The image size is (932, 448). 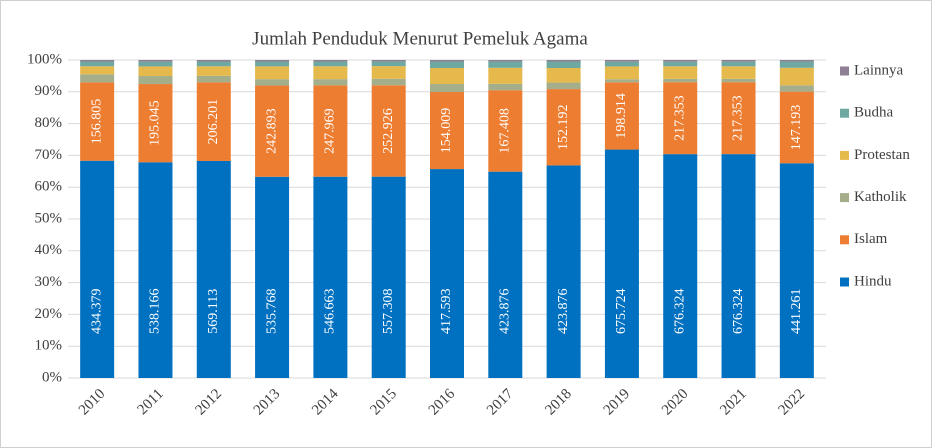 I want to click on legend-label: Protestan, so click(x=882, y=155).